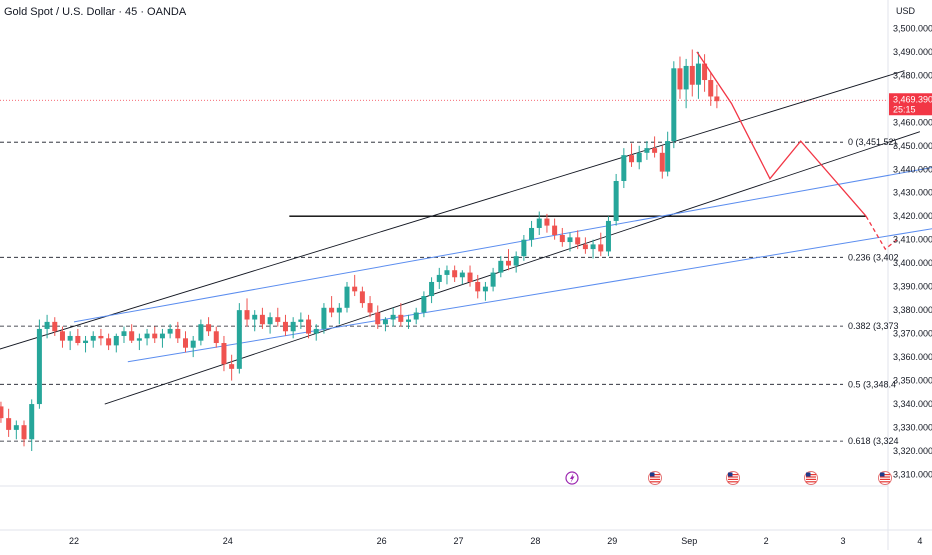 This screenshot has width=932, height=555. I want to click on lightning-icon-bolt, so click(572, 478).